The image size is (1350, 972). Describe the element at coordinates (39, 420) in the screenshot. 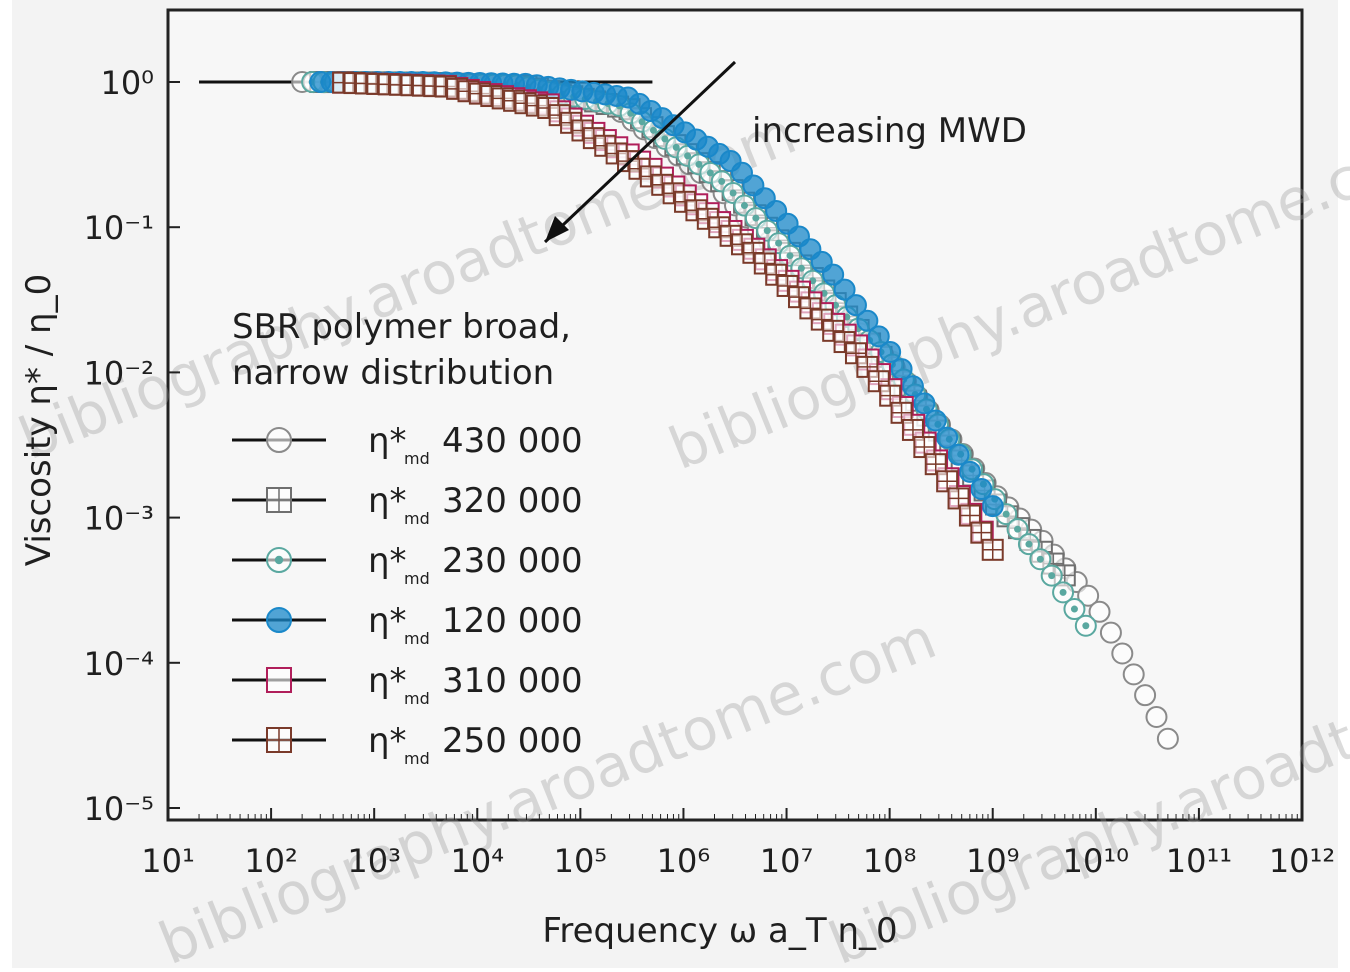

I see `y-axis-title: Viscosity η* / η_0` at that location.